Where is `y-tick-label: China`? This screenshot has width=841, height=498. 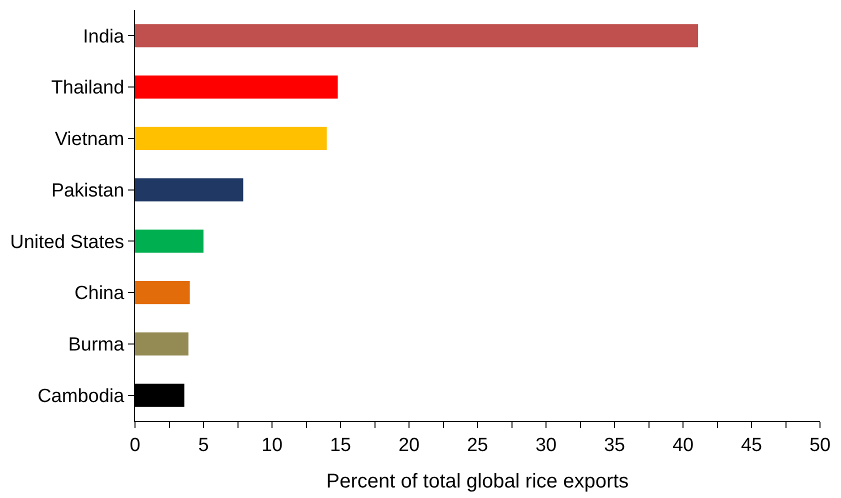
y-tick-label: China is located at coordinates (99, 293).